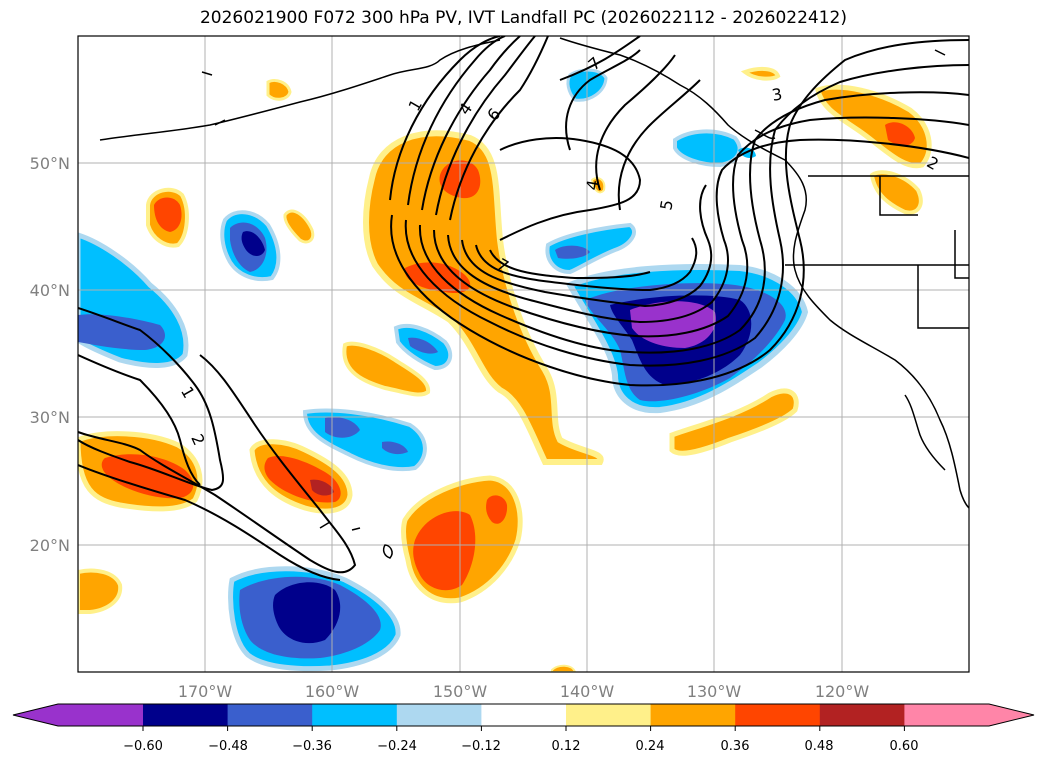  I want to click on colorbar-tick-label: 0.36, so click(735, 746).